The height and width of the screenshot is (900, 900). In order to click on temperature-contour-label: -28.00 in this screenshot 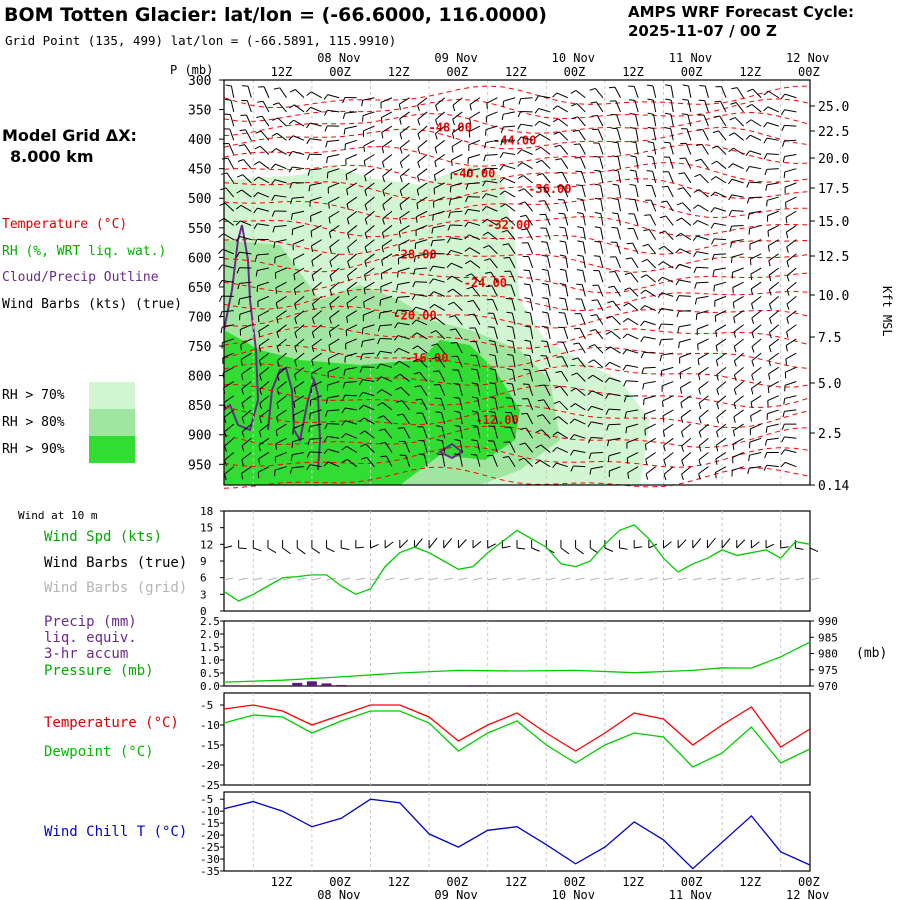, I will do `click(414, 254)`.